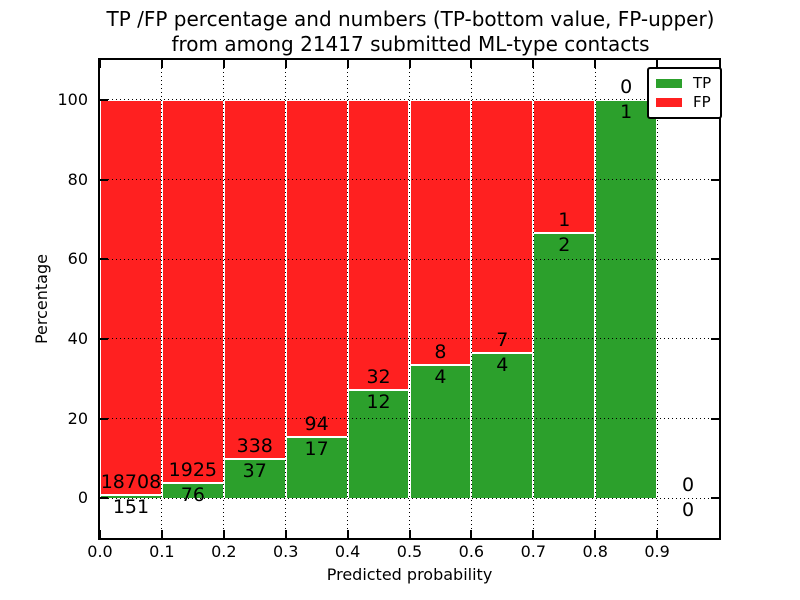  Describe the element at coordinates (347, 551) in the screenshot. I see `x-tick-label: 0.4` at that location.